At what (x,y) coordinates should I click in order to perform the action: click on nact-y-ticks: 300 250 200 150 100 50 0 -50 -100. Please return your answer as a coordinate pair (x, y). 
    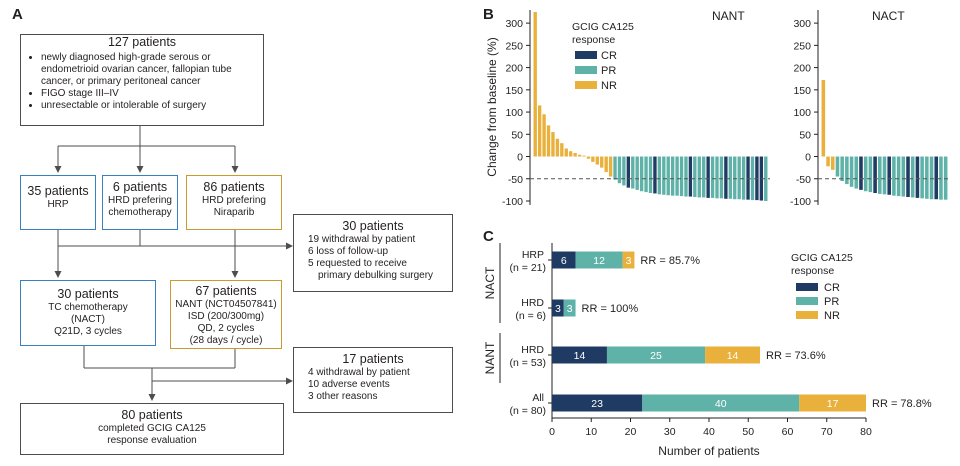
    Looking at the image, I should click on (804, 113).